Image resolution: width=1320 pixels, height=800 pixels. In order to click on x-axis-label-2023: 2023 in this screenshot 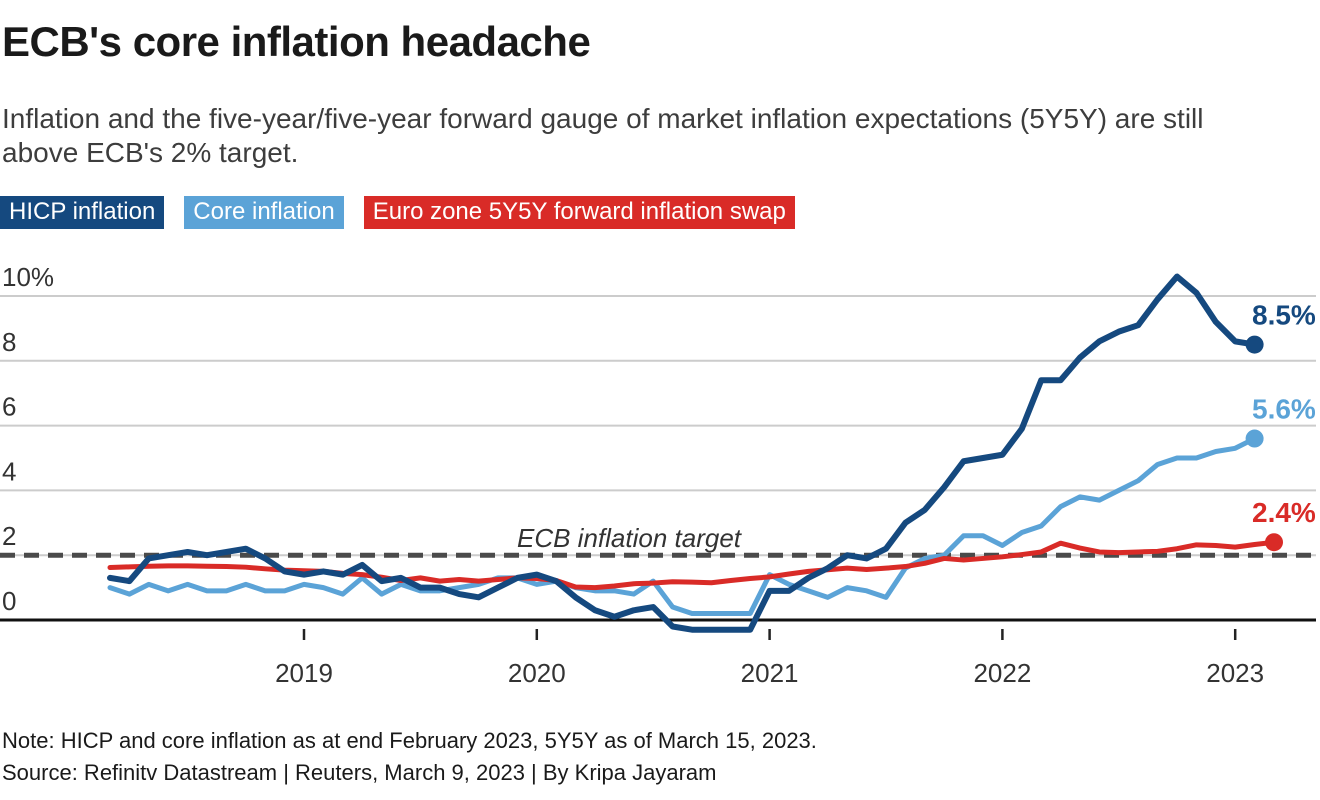, I will do `click(1235, 673)`.